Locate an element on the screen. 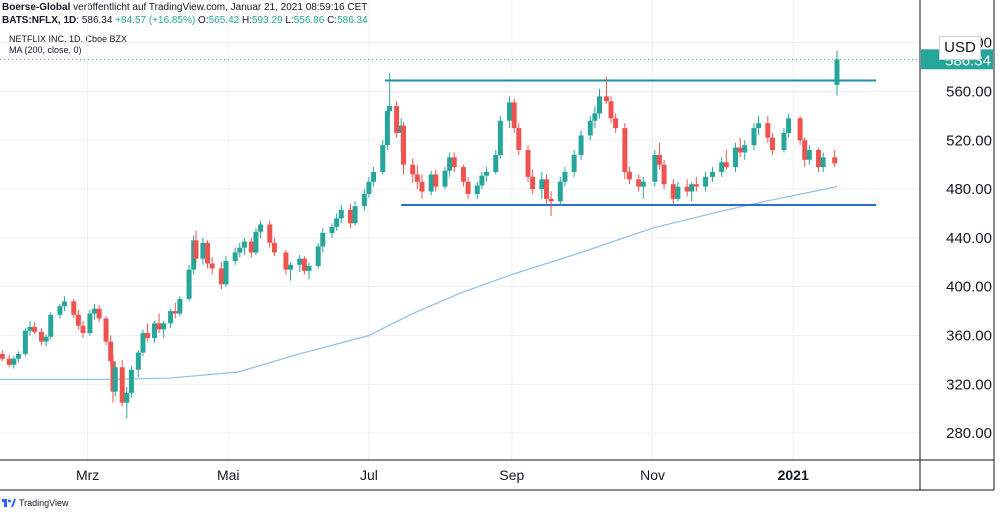 The height and width of the screenshot is (515, 1000). currency-button: USD is located at coordinates (960, 48).